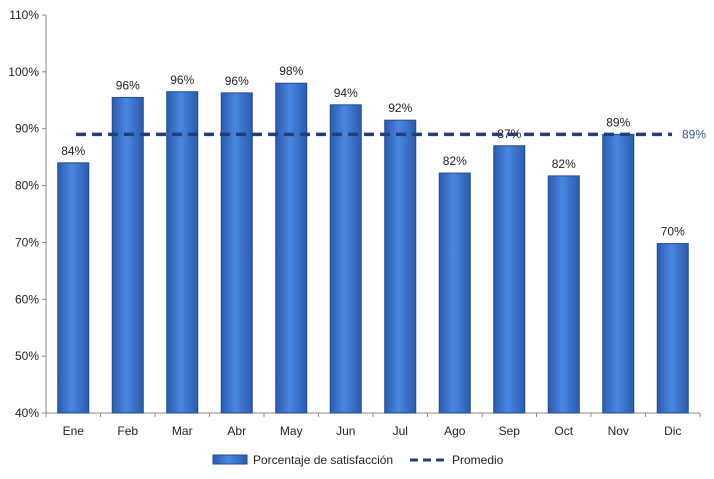 This screenshot has height=479, width=714. What do you see at coordinates (618, 273) in the screenshot?
I see `bar-nov` at bounding box center [618, 273].